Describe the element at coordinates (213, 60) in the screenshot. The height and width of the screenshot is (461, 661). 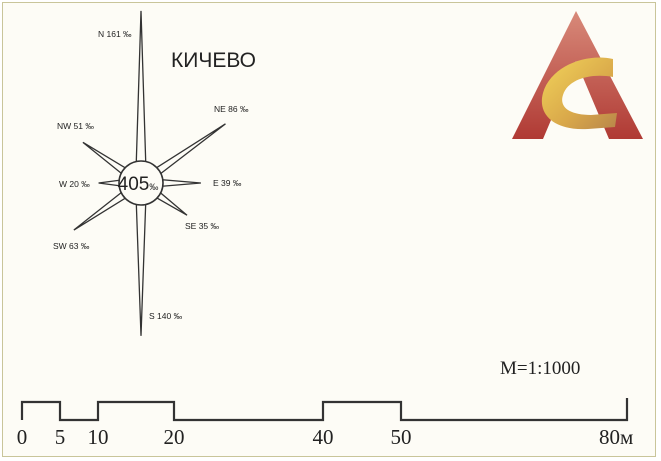
I see `town-title: КИЧЕВО` at that location.